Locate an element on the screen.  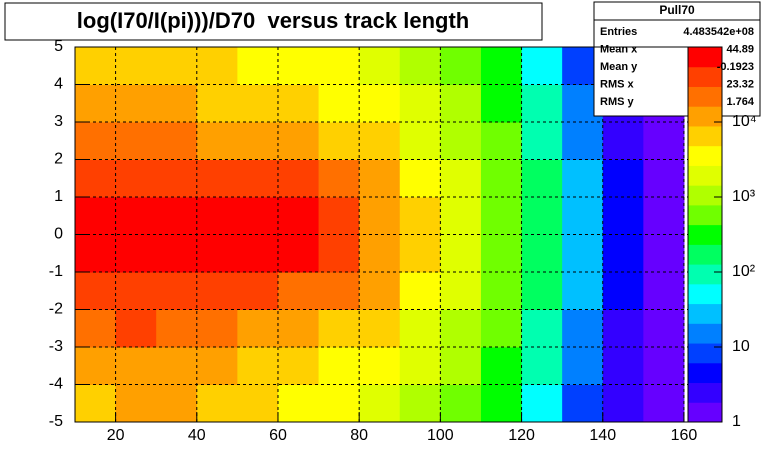
z-tick-label: 10³ is located at coordinates (744, 196).